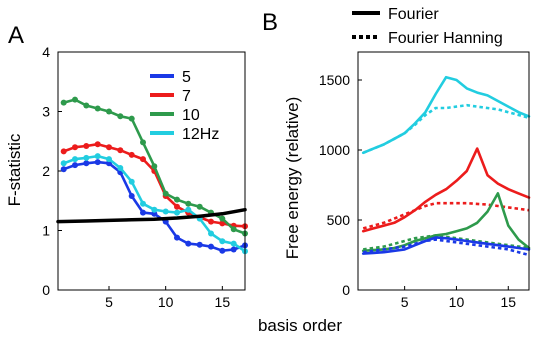  I want to click on legend-a-label-5: 5, so click(186, 77).